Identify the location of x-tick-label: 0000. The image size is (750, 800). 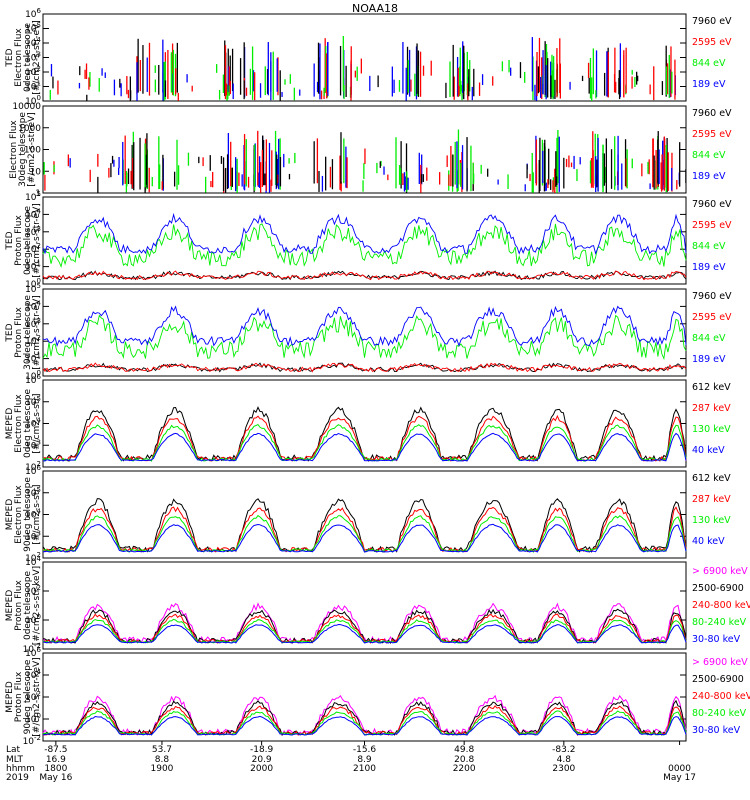
(679, 769).